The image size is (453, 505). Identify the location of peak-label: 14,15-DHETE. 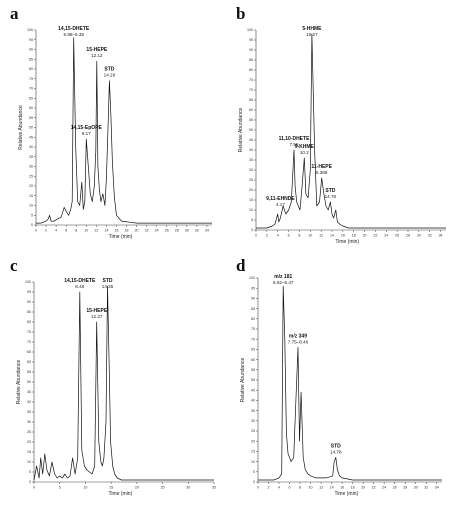
(80, 281).